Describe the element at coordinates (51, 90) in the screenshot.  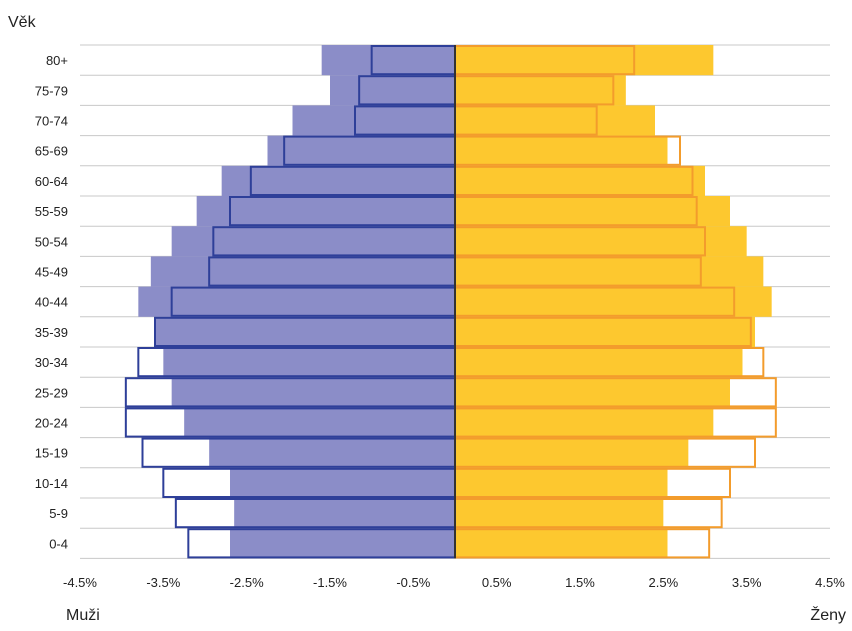
I see `y-tick-label: 75-79` at that location.